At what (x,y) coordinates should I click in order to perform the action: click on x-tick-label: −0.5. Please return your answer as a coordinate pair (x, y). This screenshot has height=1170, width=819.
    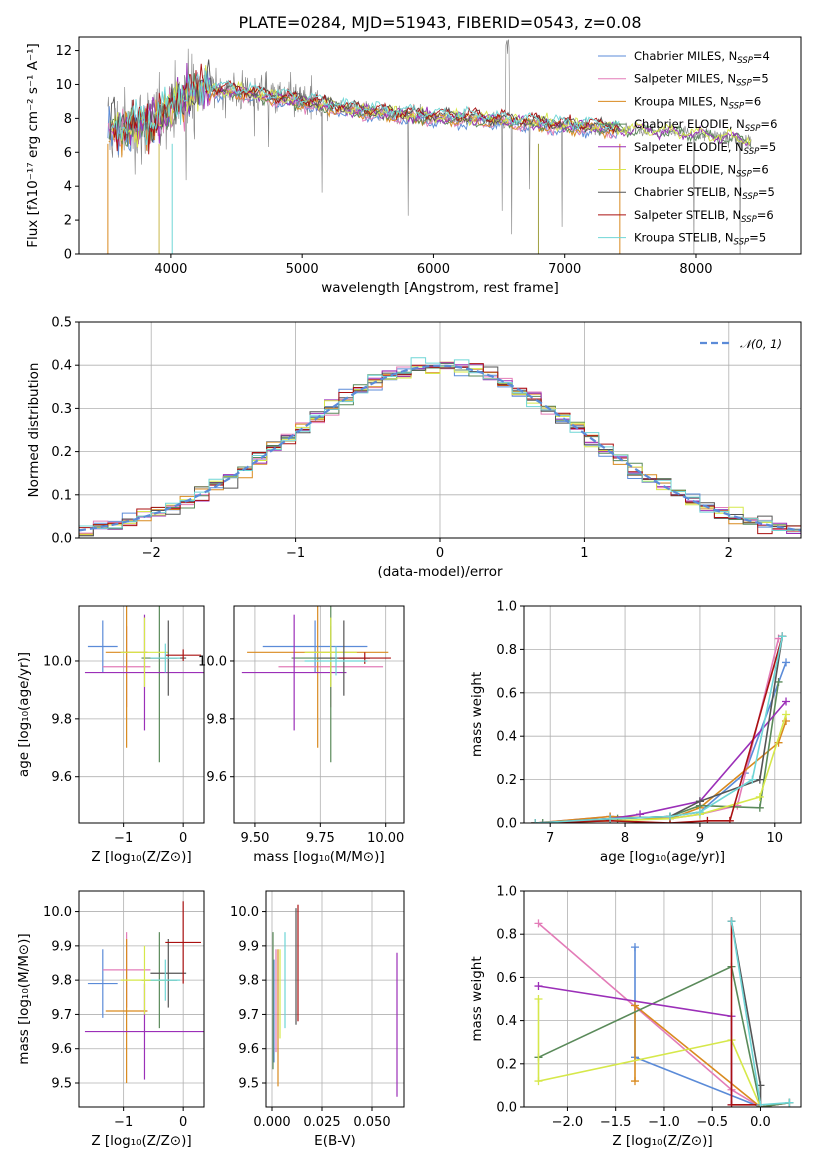
    Looking at the image, I should click on (712, 1122).